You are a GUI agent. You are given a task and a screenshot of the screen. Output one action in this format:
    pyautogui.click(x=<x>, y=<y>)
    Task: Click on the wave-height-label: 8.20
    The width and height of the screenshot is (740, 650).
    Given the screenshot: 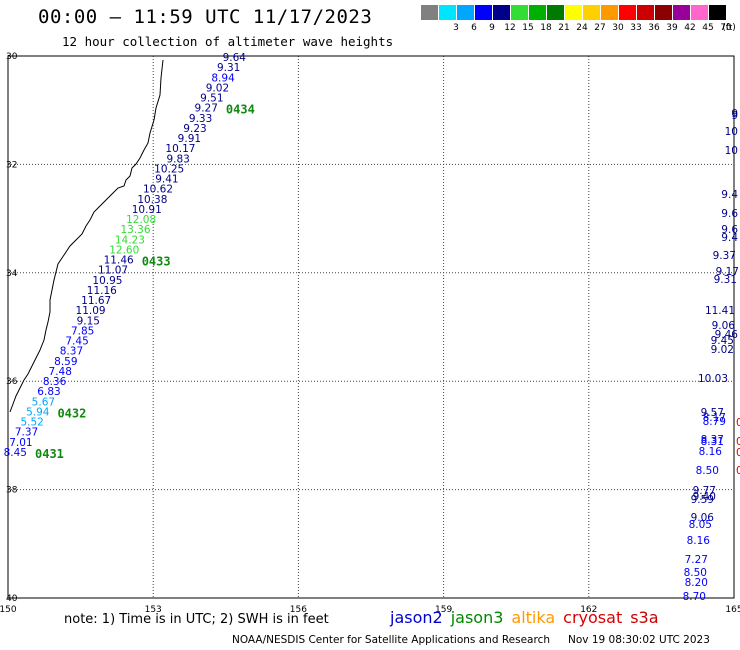 What is the action you would take?
    pyautogui.click(x=696, y=583)
    